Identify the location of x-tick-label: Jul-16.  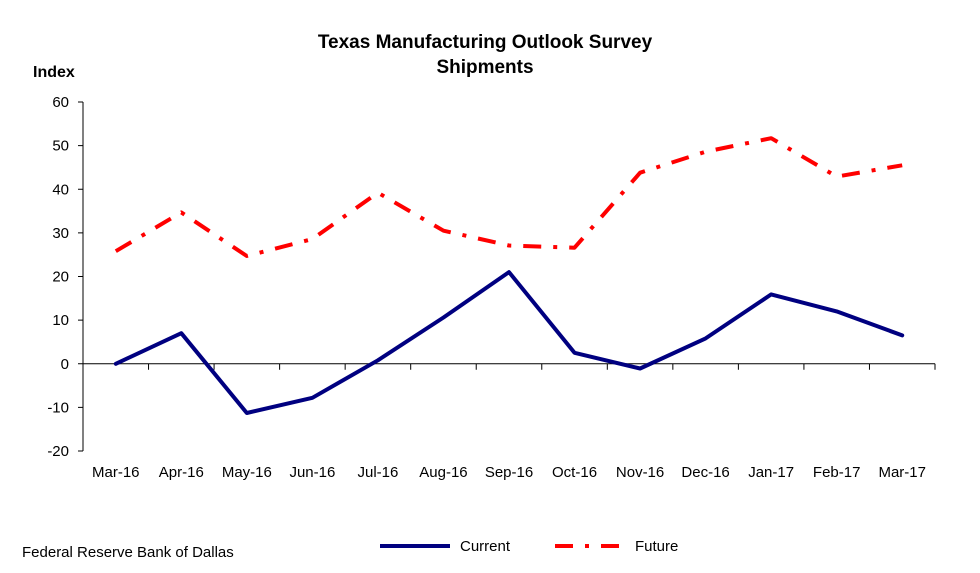
(377, 472).